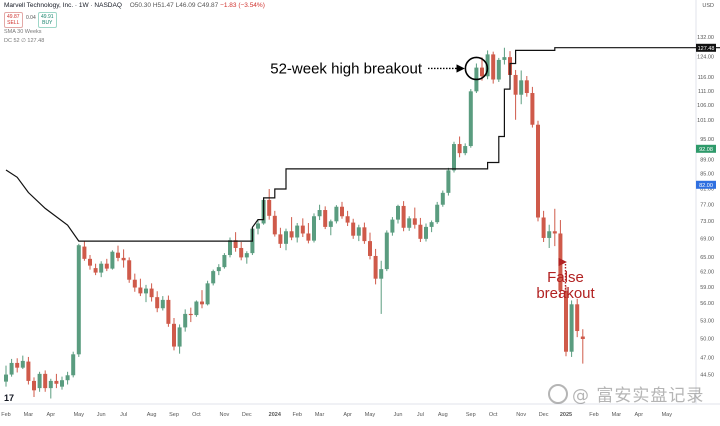 The width and height of the screenshot is (720, 426). What do you see at coordinates (626, 393) in the screenshot?
I see `watermark: @ 富安实盘记录` at bounding box center [626, 393].